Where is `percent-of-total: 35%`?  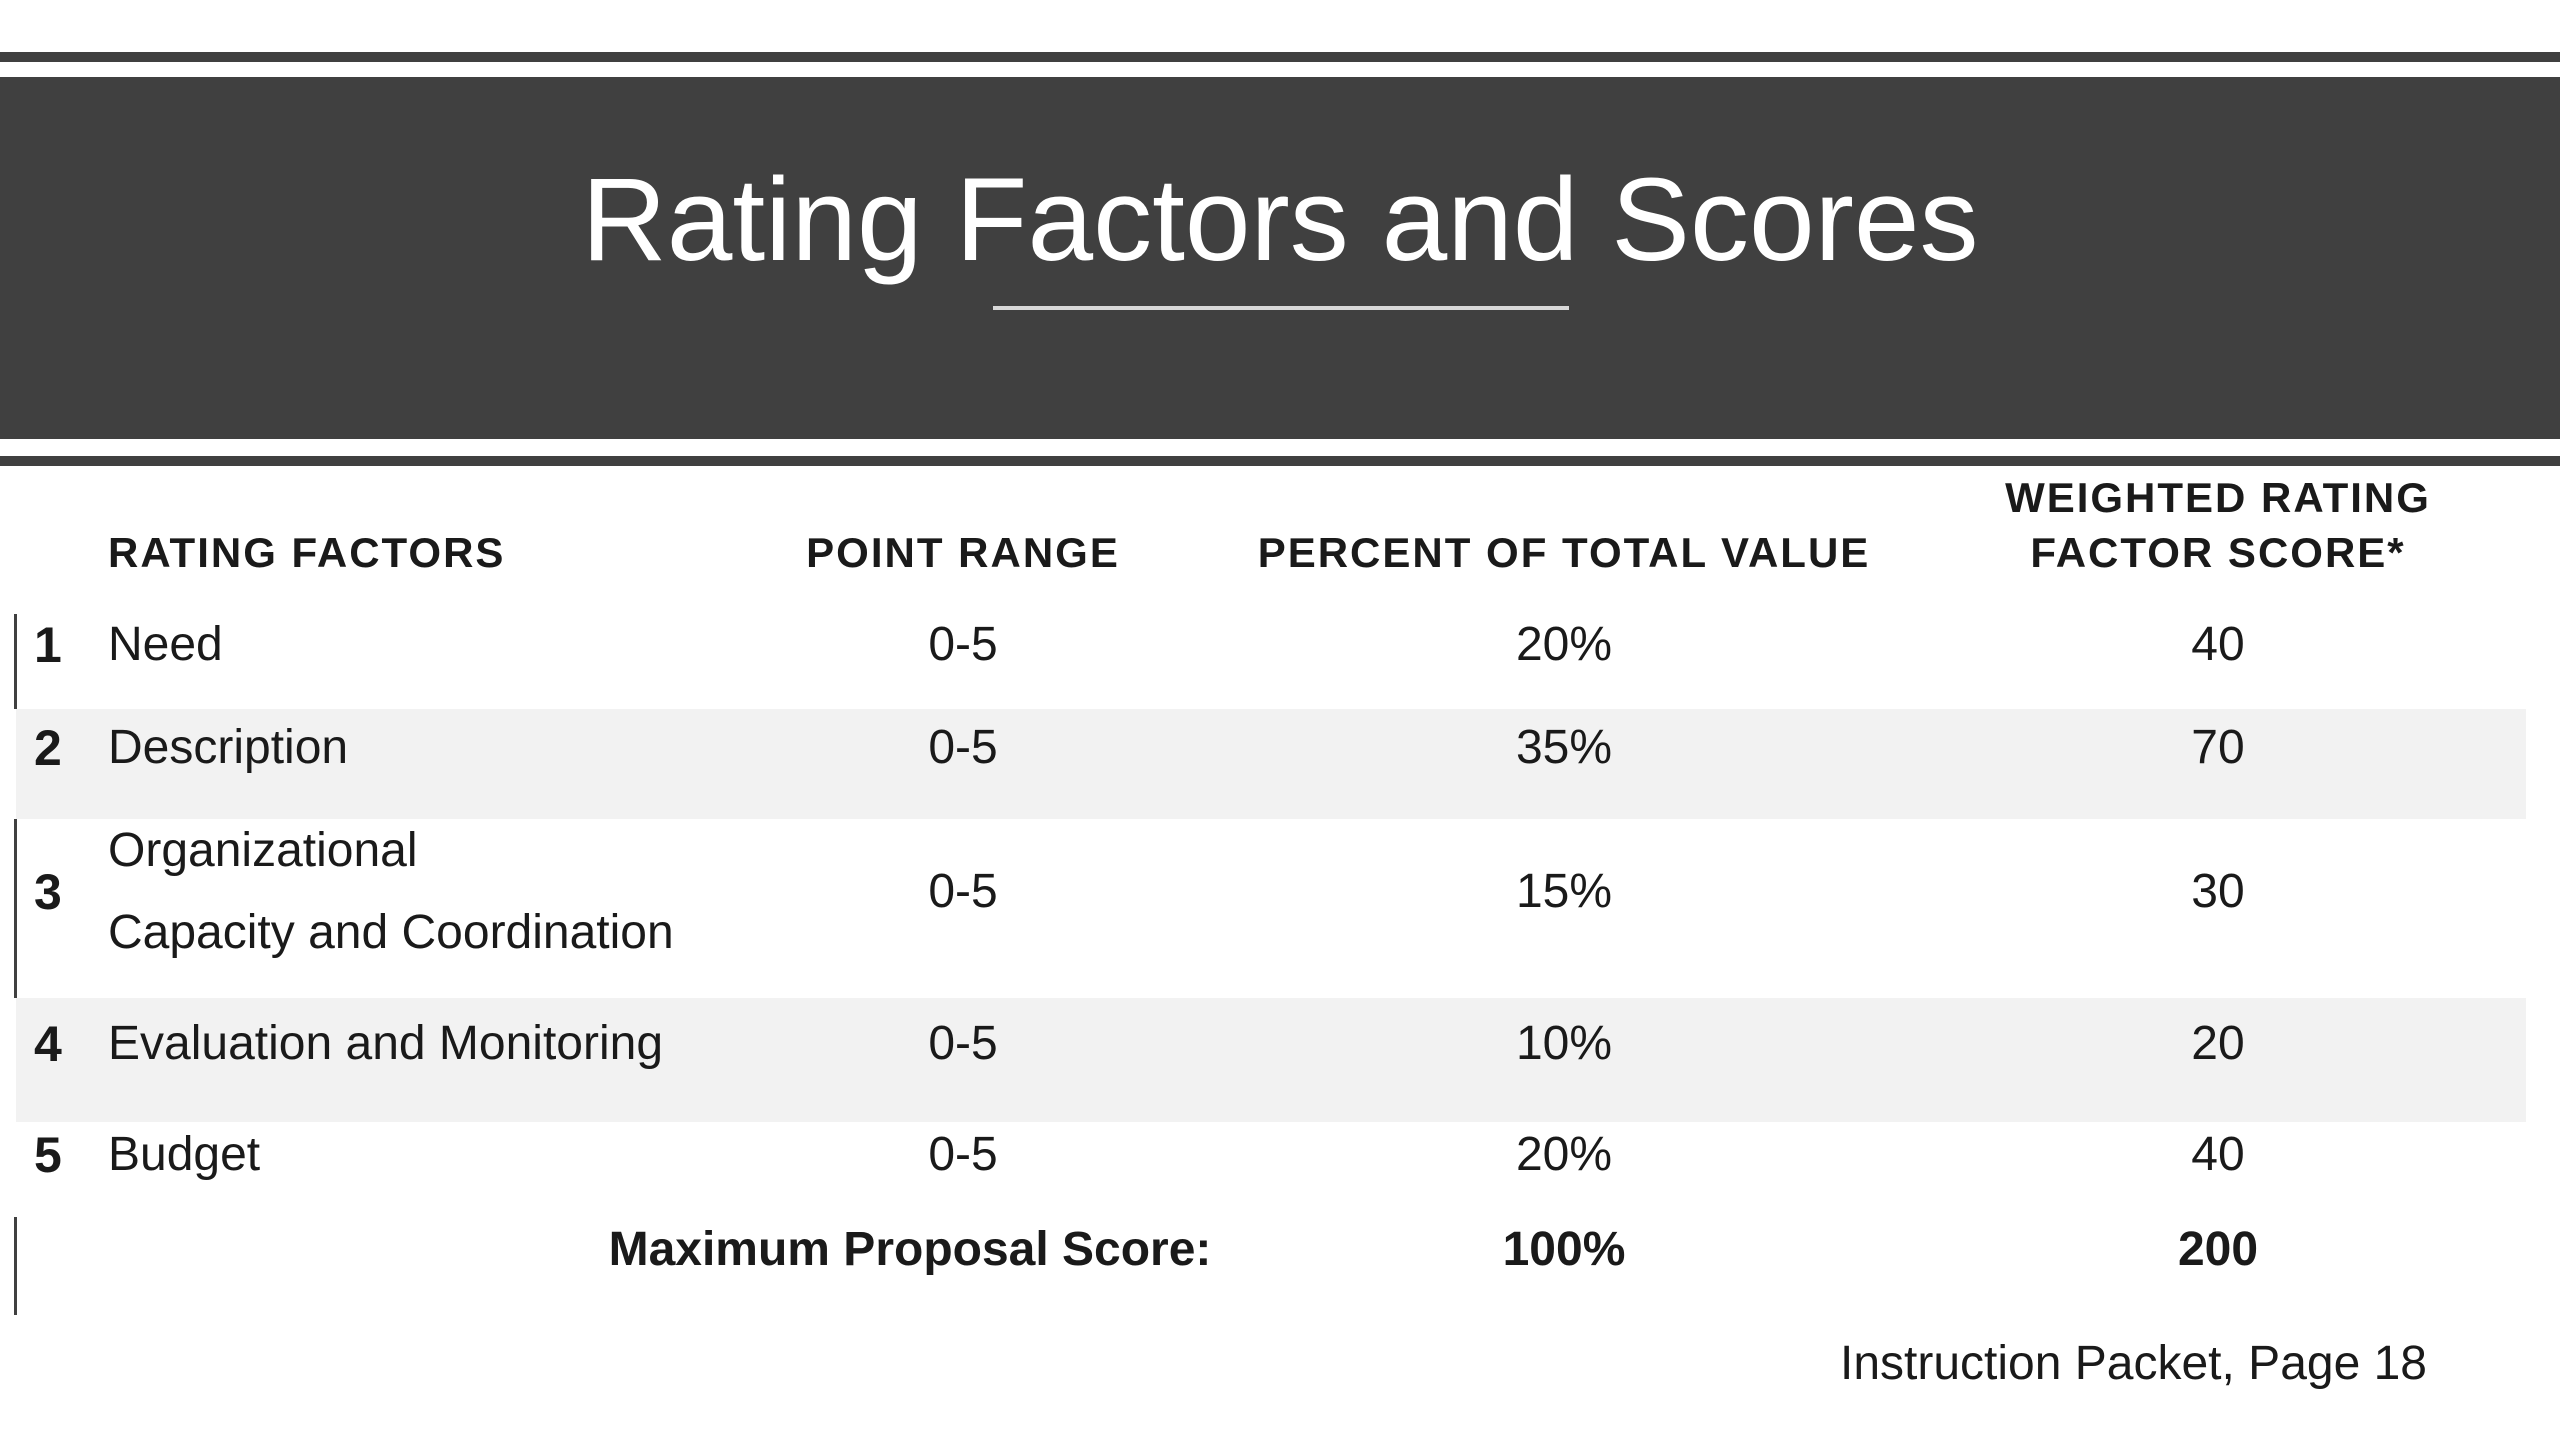 percent-of-total: 35% is located at coordinates (1564, 747).